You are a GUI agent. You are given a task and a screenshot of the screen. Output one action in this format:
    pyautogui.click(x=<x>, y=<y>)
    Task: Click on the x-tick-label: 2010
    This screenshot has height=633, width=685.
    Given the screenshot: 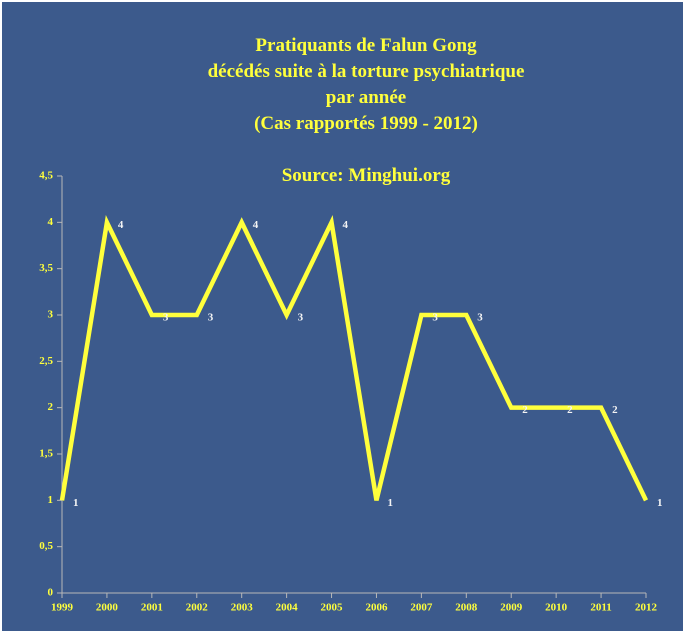 What is the action you would take?
    pyautogui.click(x=556, y=608)
    